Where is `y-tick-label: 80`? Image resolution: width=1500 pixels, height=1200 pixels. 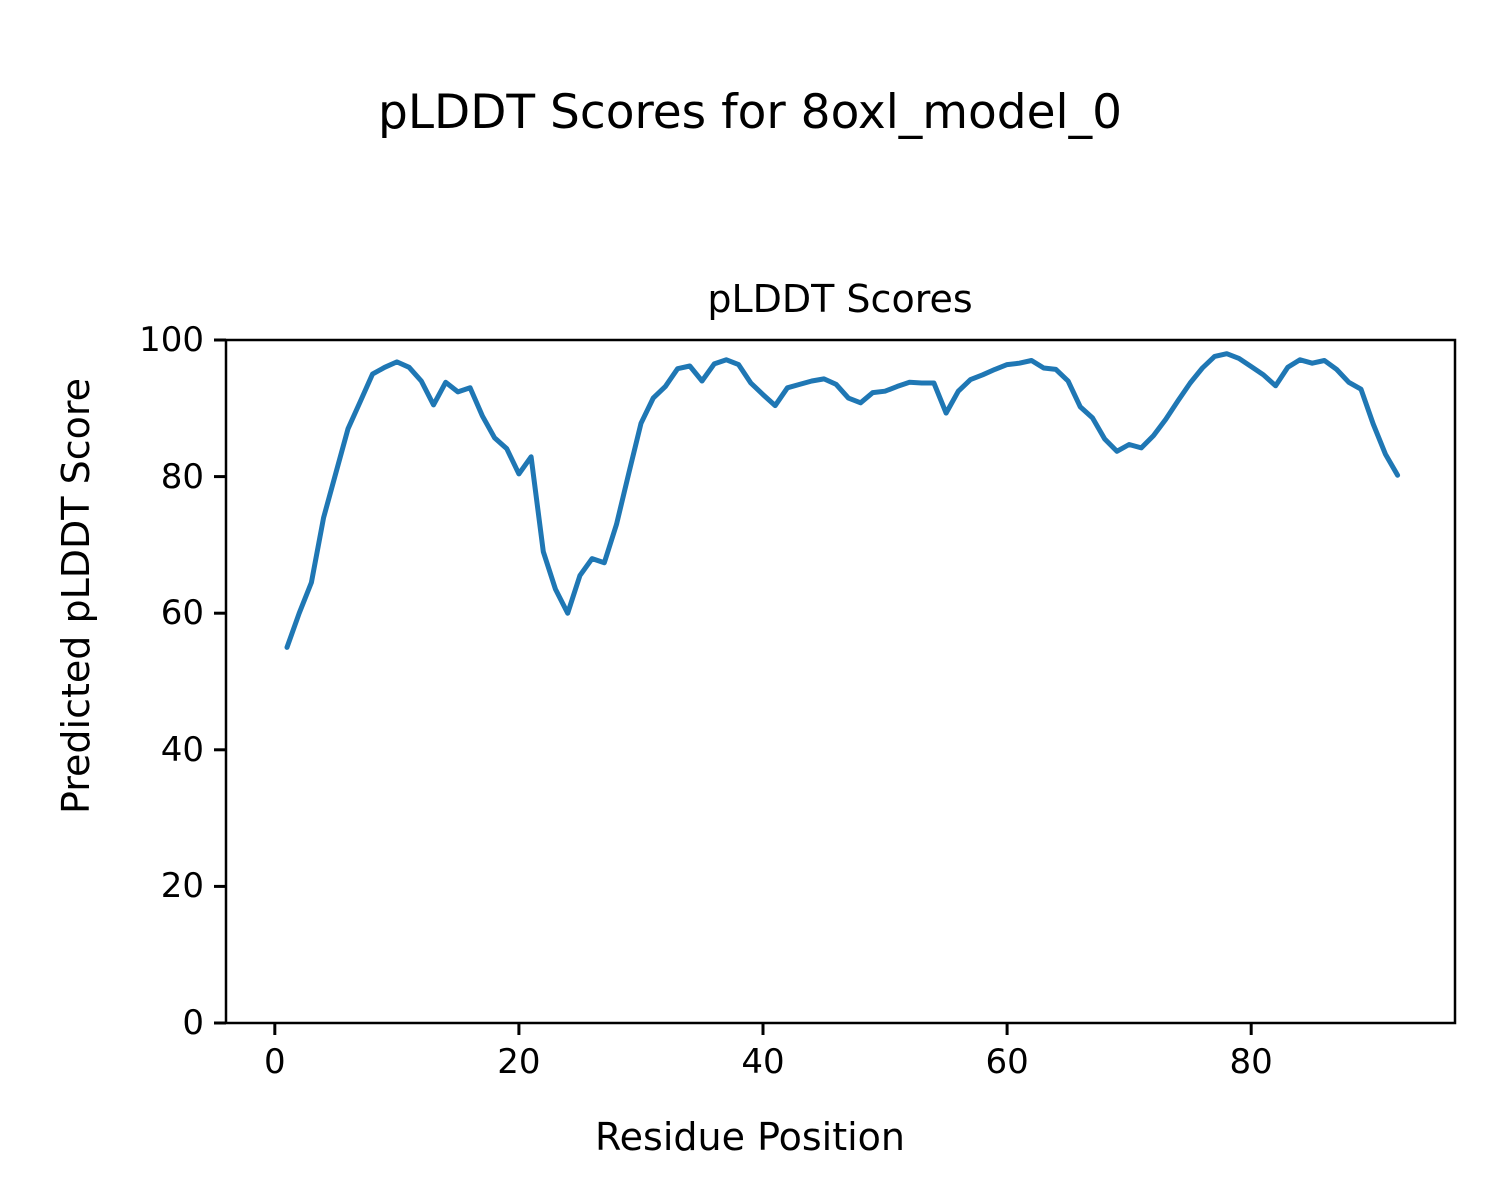 y-tick-label: 80 is located at coordinates (182, 476).